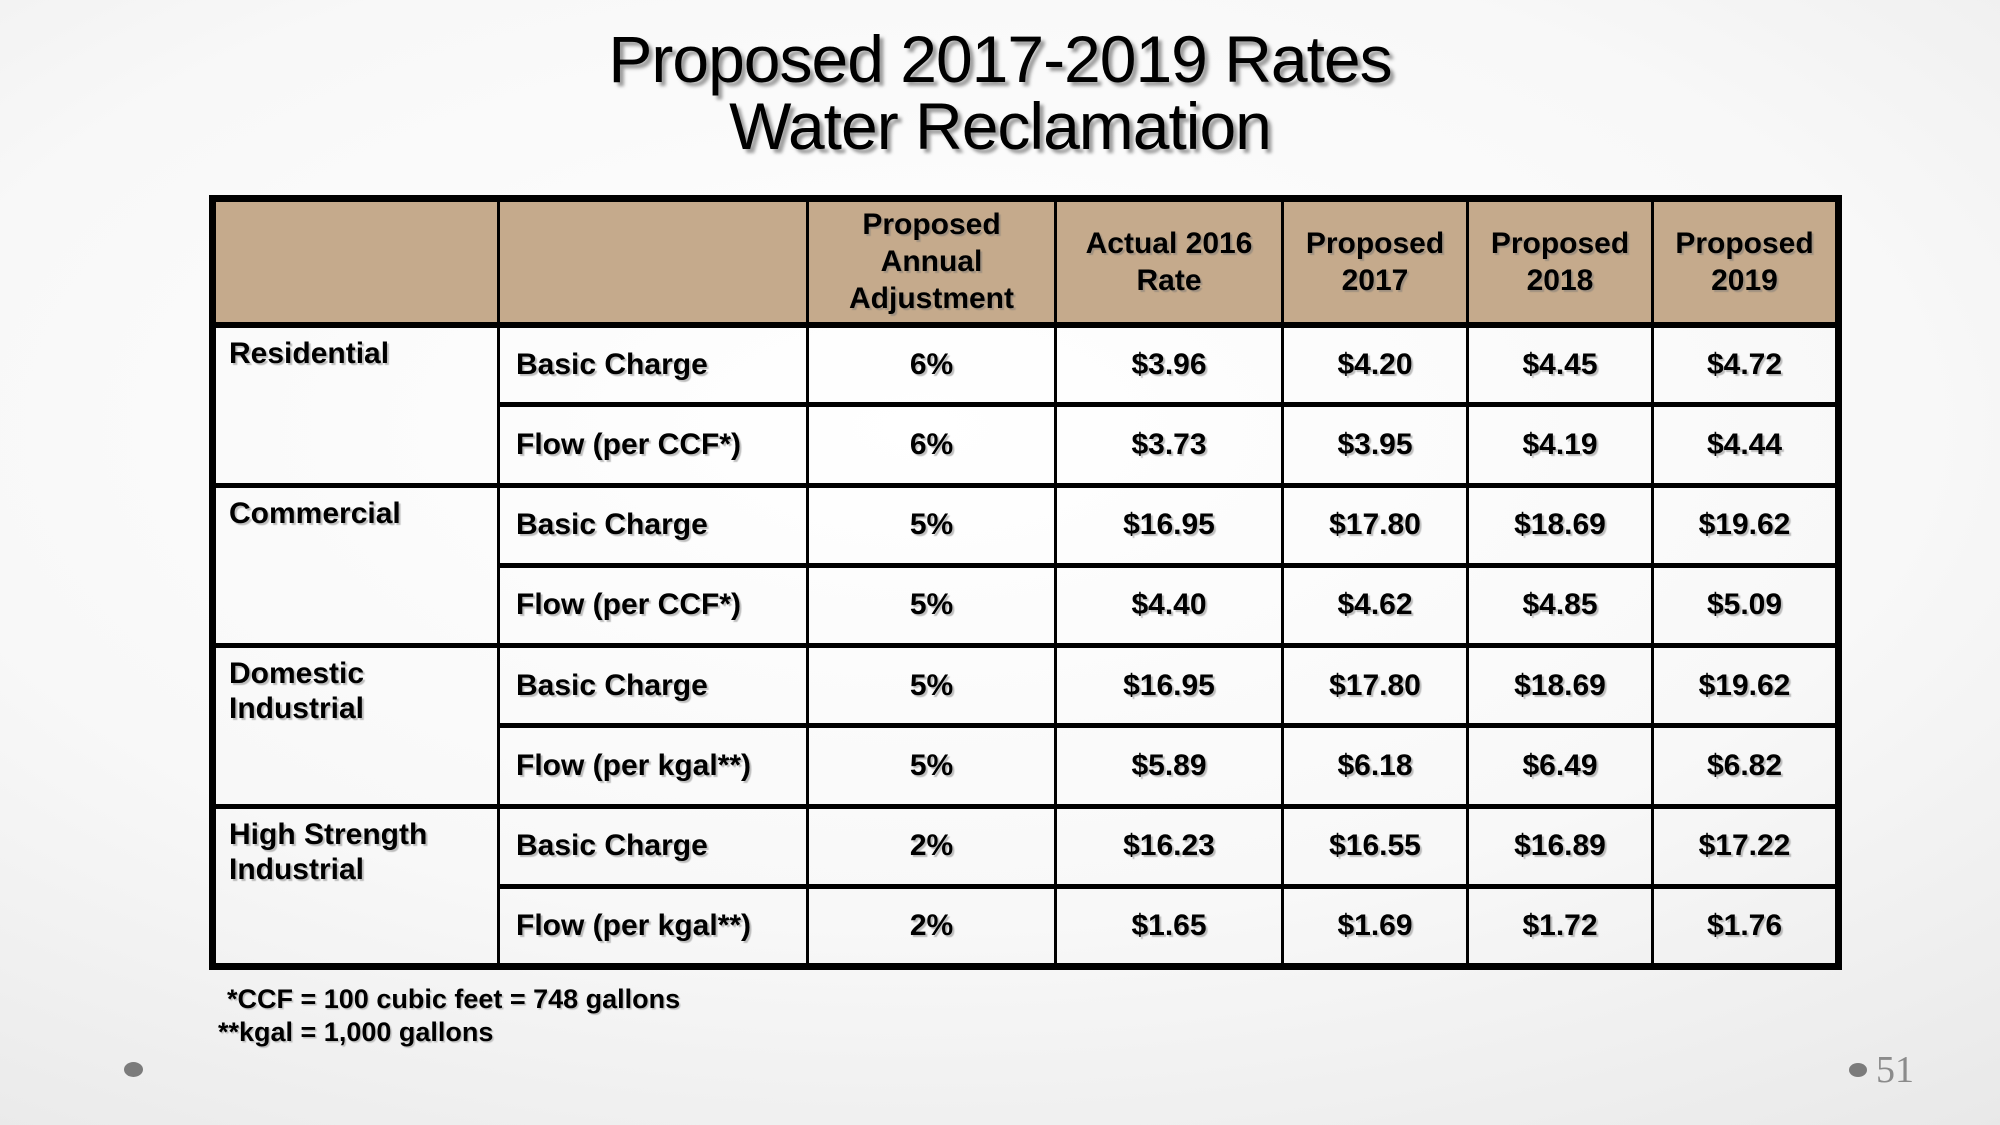 The image size is (2000, 1125). Describe the element at coordinates (1169, 262) in the screenshot. I see `header-actual-2016-rate: Actual 2016 Rate` at that location.